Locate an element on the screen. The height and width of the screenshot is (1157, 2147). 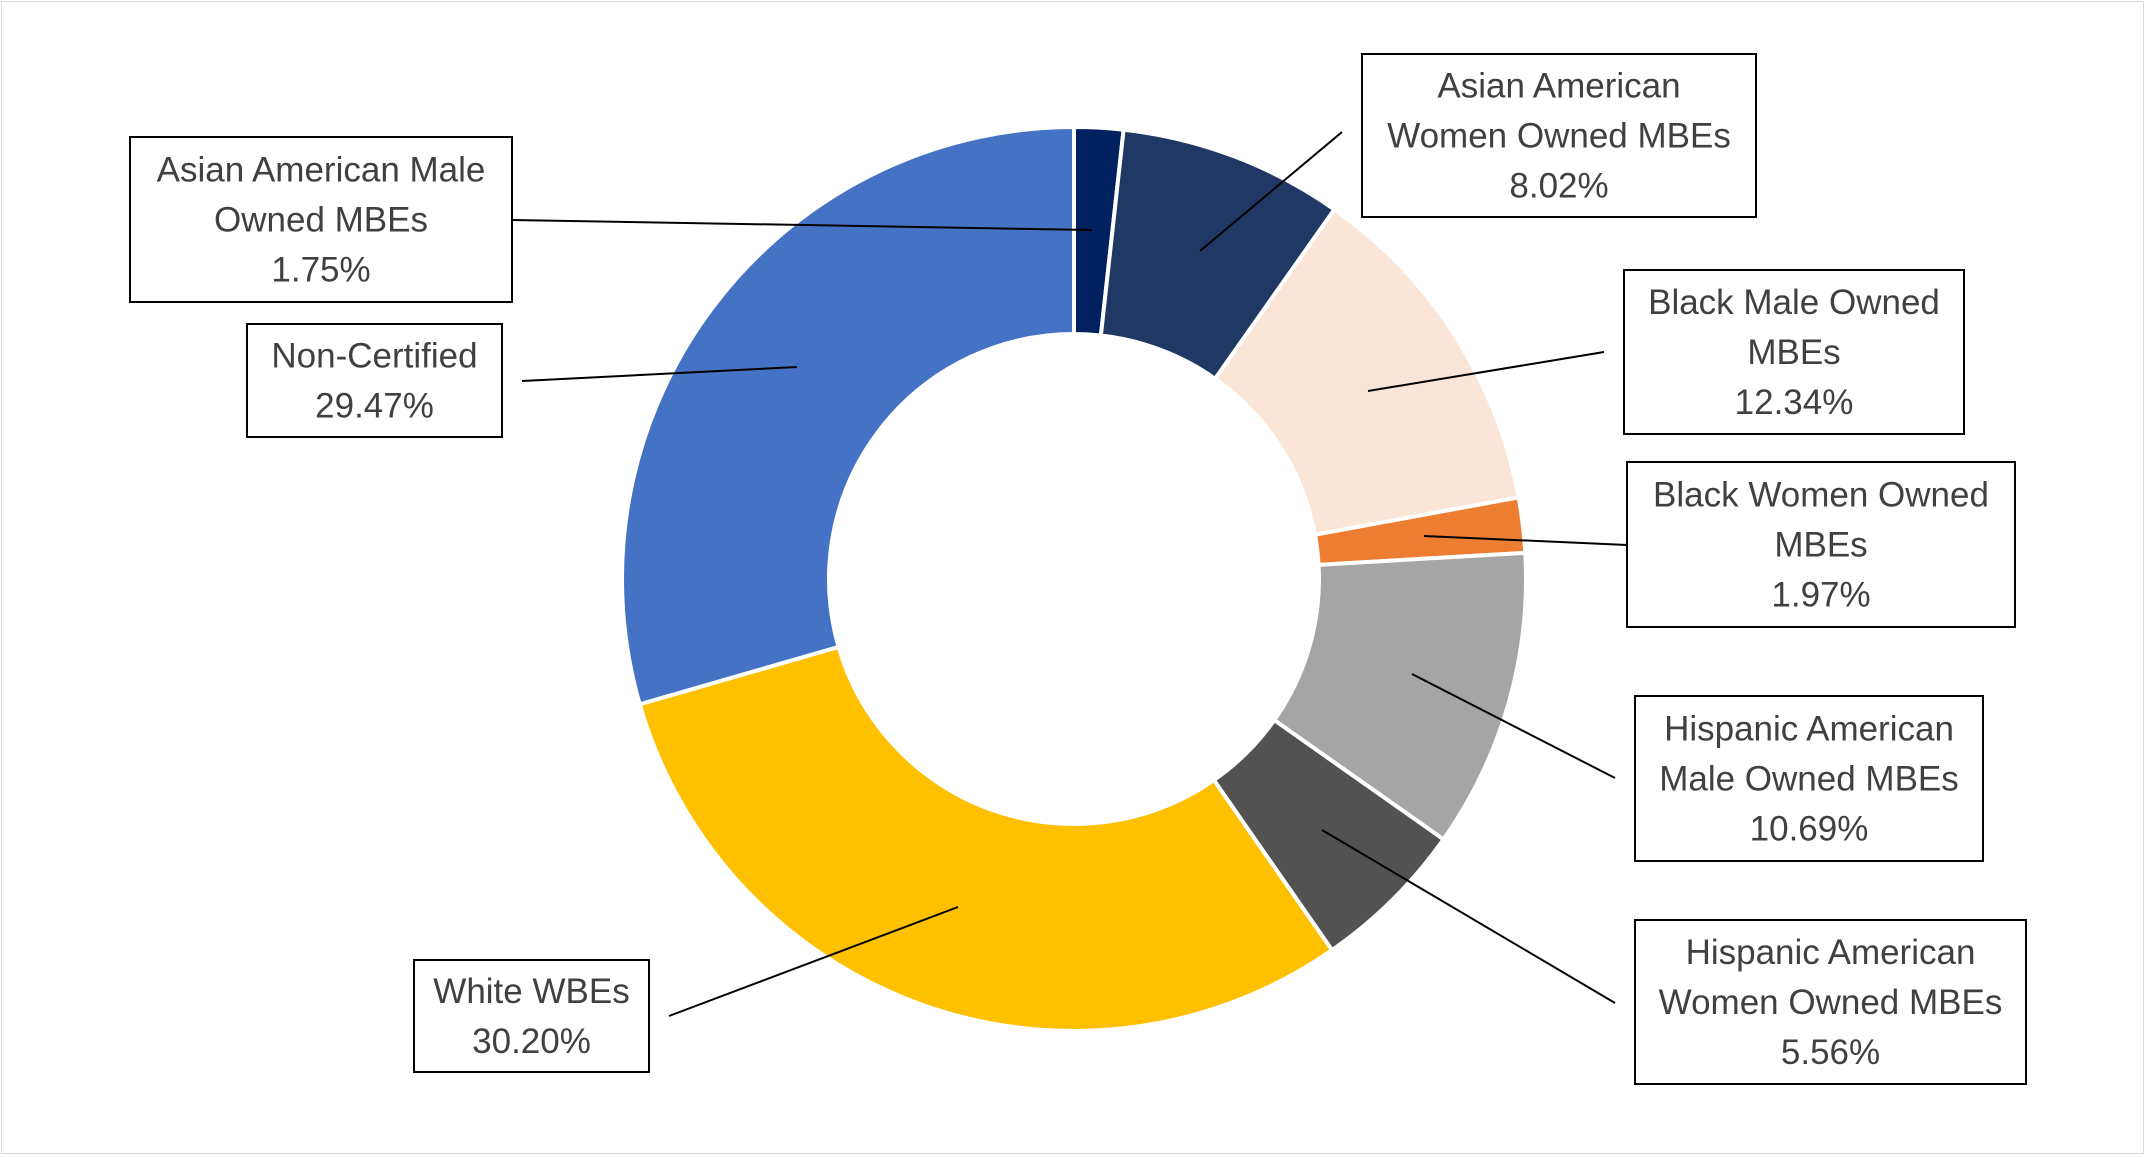
data-label-value: 1.97% is located at coordinates (1820, 595).